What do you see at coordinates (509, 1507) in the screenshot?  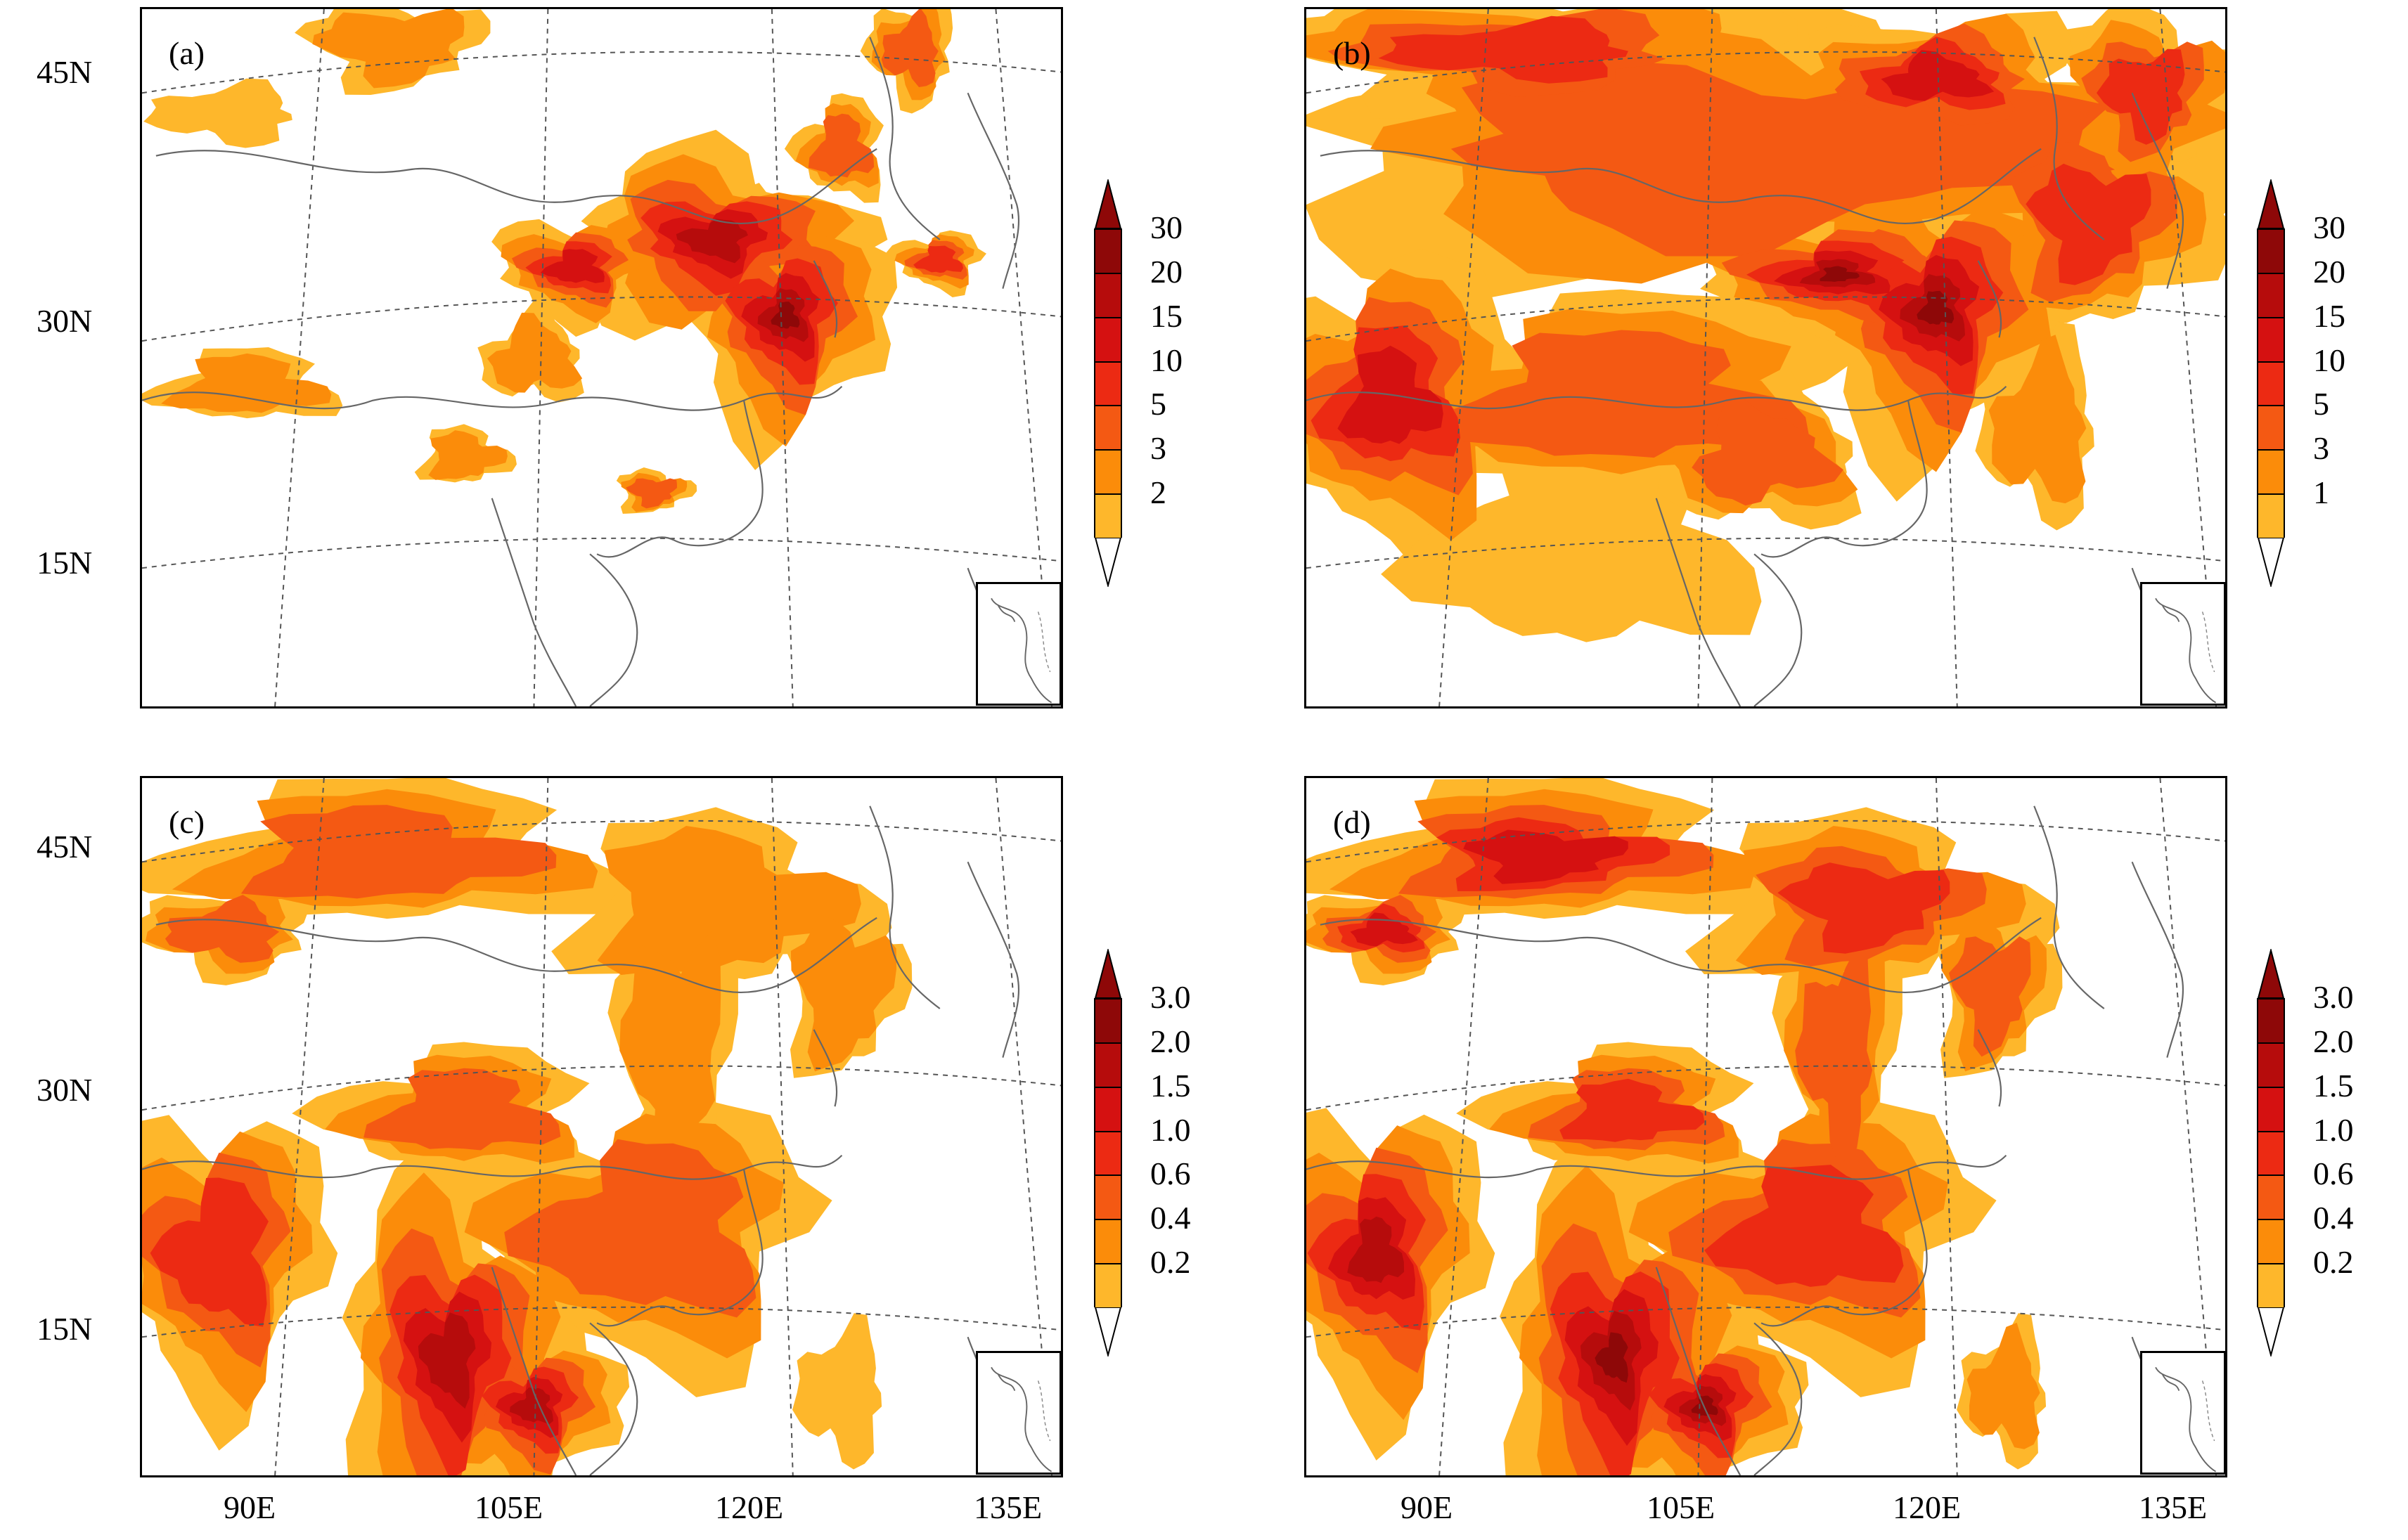 I see `lon-label-105e-left: 105E` at bounding box center [509, 1507].